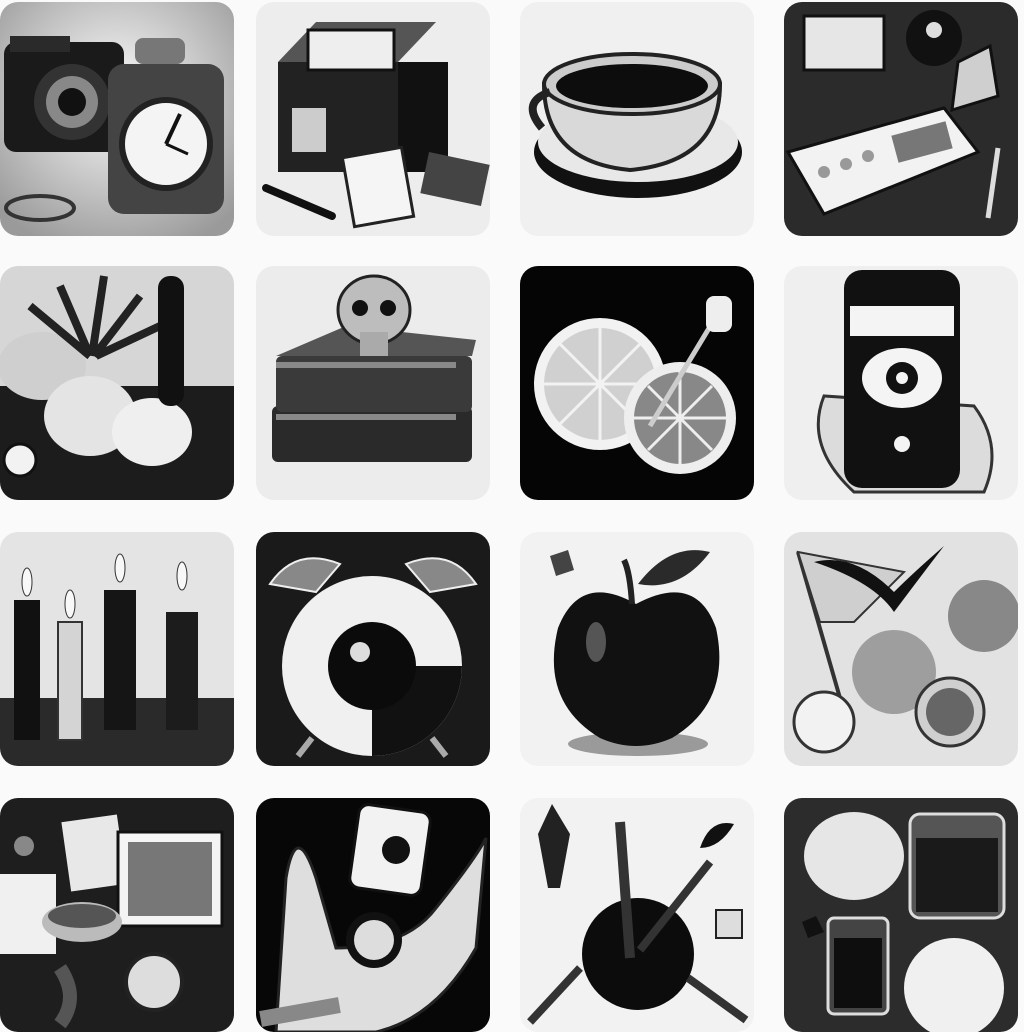  What do you see at coordinates (901, 649) in the screenshot?
I see `flag-bird-fruit-icon` at bounding box center [901, 649].